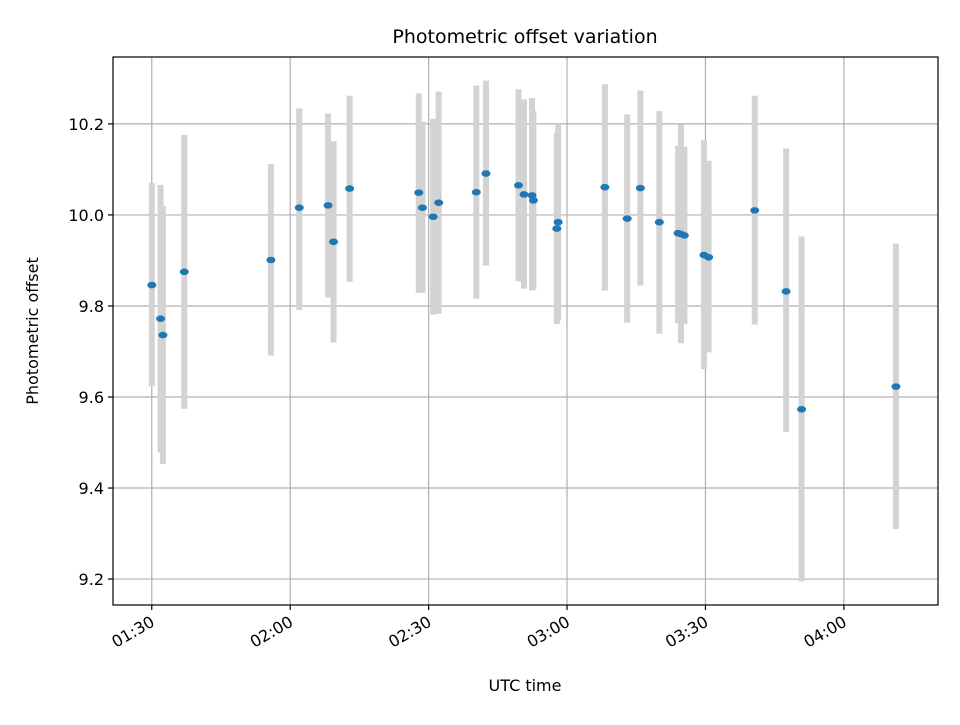 This screenshot has height=725, width=960. What do you see at coordinates (91, 397) in the screenshot?
I see `y-tick-label: 9.6` at bounding box center [91, 397].